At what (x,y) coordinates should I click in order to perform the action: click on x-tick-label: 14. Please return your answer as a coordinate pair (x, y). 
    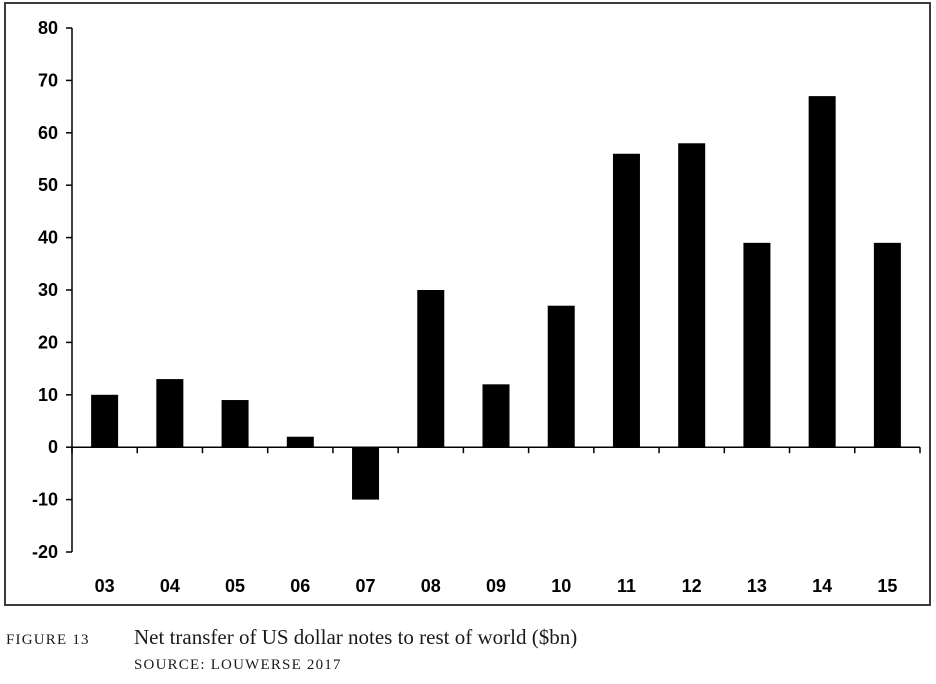
    Looking at the image, I should click on (822, 586).